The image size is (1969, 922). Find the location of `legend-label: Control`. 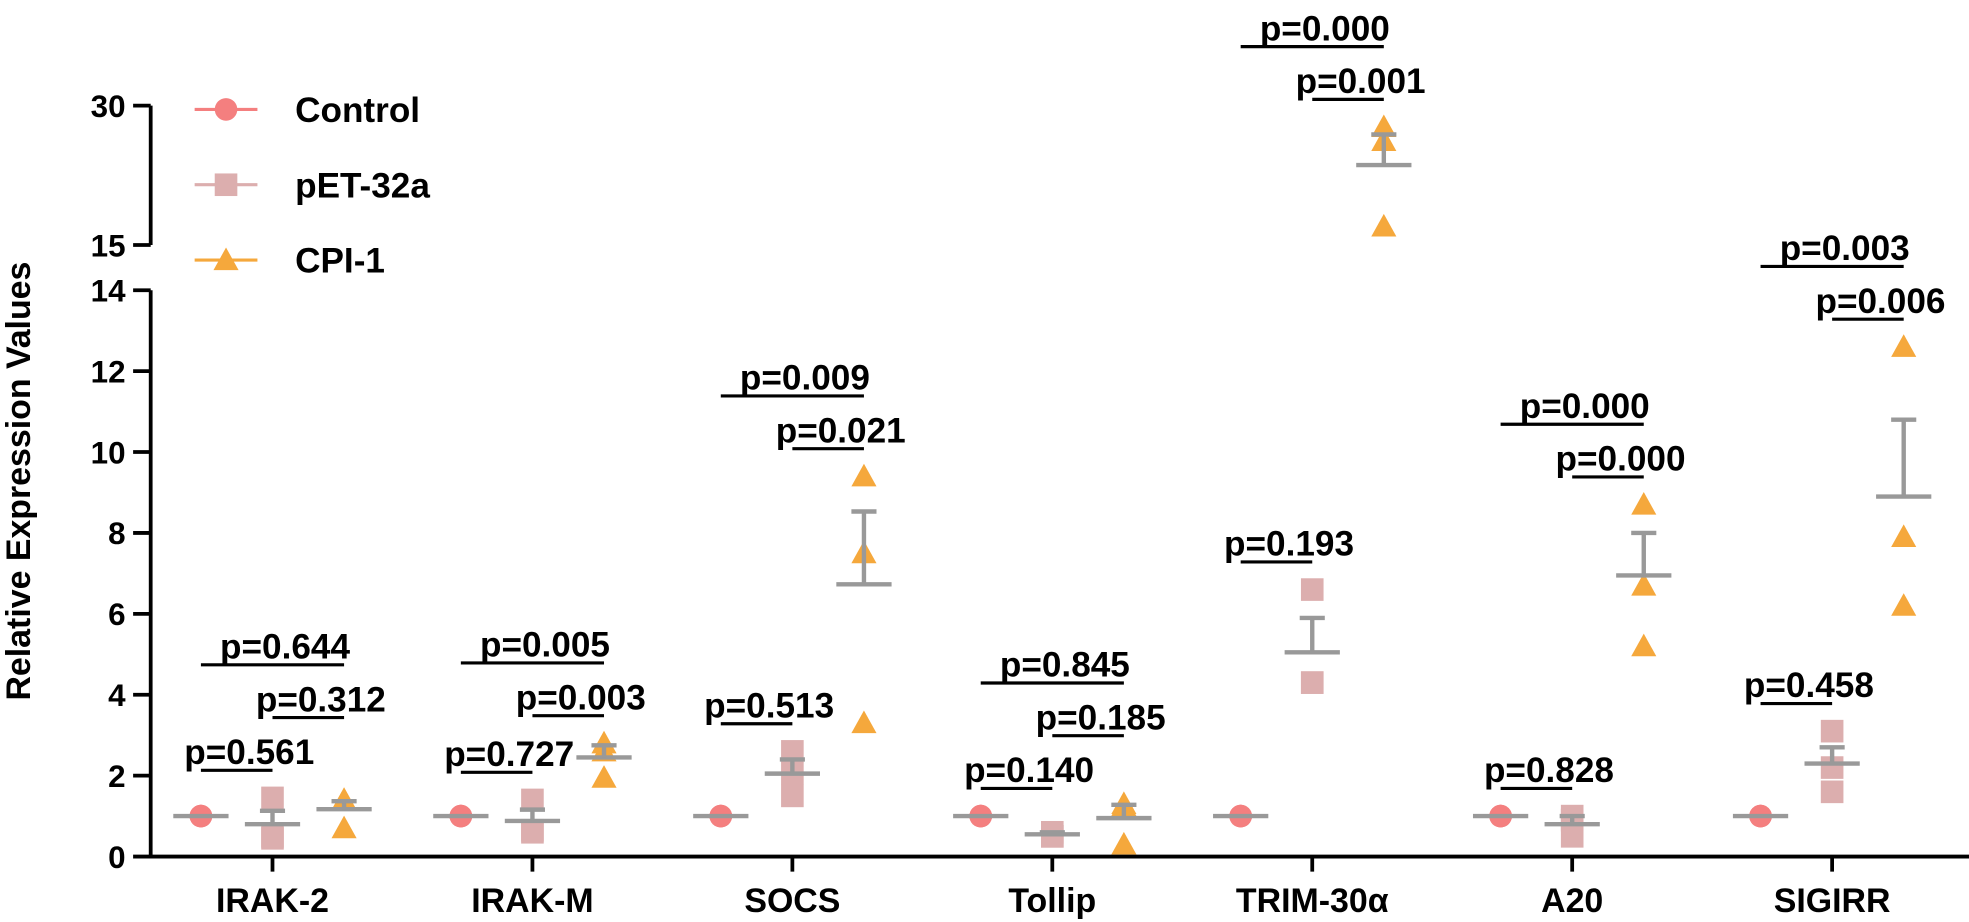

legend-label: Control is located at coordinates (357, 110).